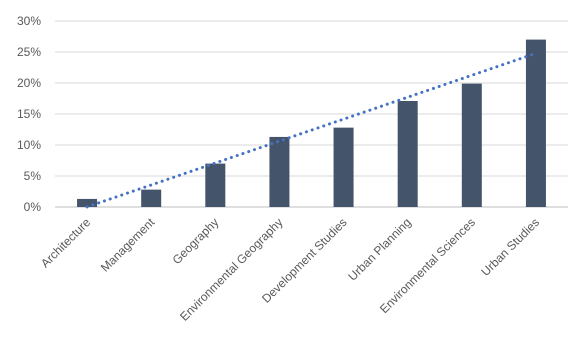  I want to click on y-axis-tick-labels: 0% 5% 10% 15% 20% 25% 30%, so click(29, 114).